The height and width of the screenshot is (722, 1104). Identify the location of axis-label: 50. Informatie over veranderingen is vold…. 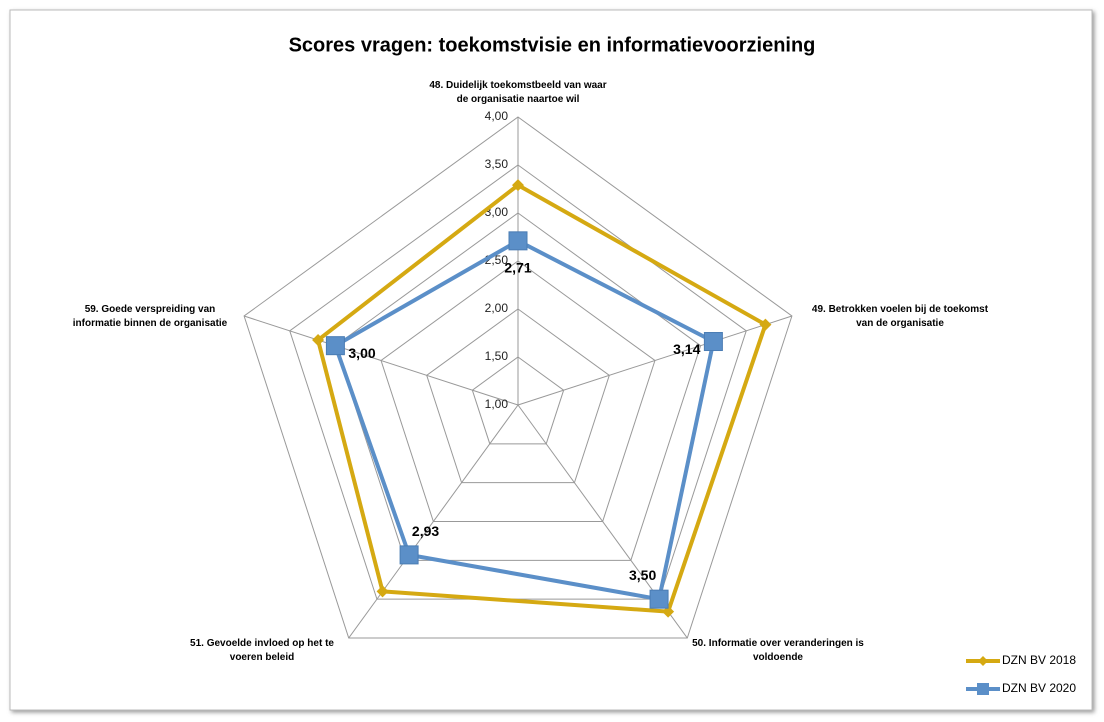
(778, 650).